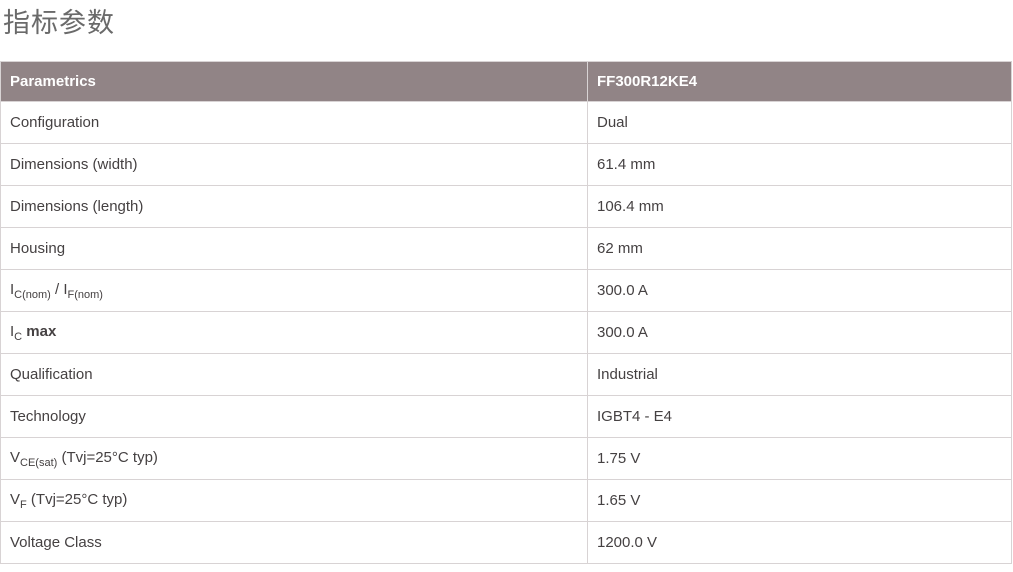 The height and width of the screenshot is (572, 1013). What do you see at coordinates (294, 206) in the screenshot?
I see `param-cell: Dimensions (length)` at bounding box center [294, 206].